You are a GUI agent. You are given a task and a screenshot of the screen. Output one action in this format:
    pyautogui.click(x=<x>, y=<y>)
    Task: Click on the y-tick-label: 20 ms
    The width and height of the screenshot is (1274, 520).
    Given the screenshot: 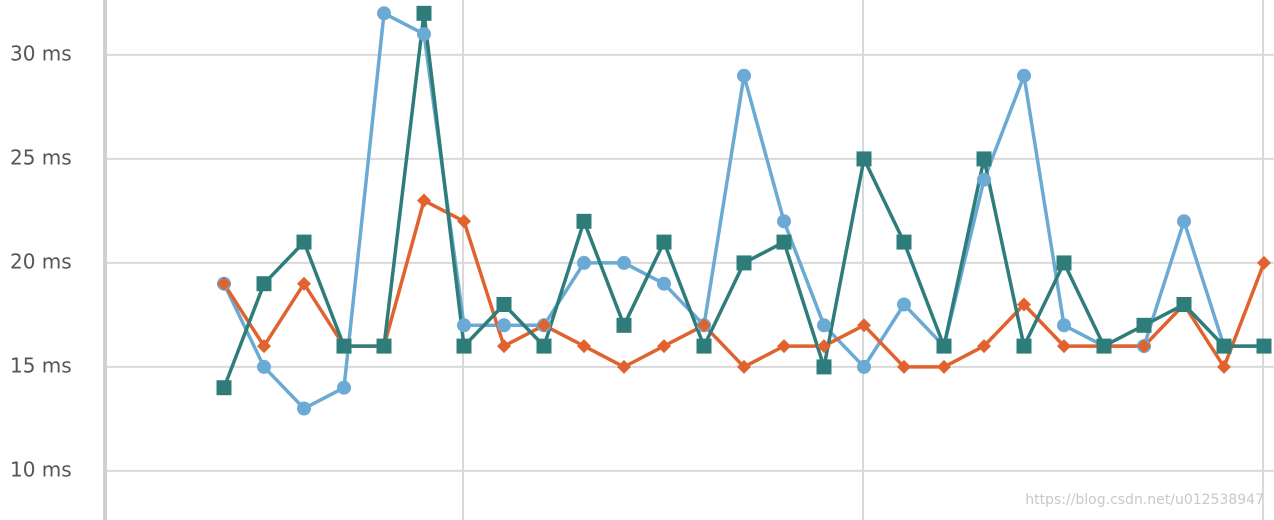 What is the action you would take?
    pyautogui.click(x=41, y=261)
    